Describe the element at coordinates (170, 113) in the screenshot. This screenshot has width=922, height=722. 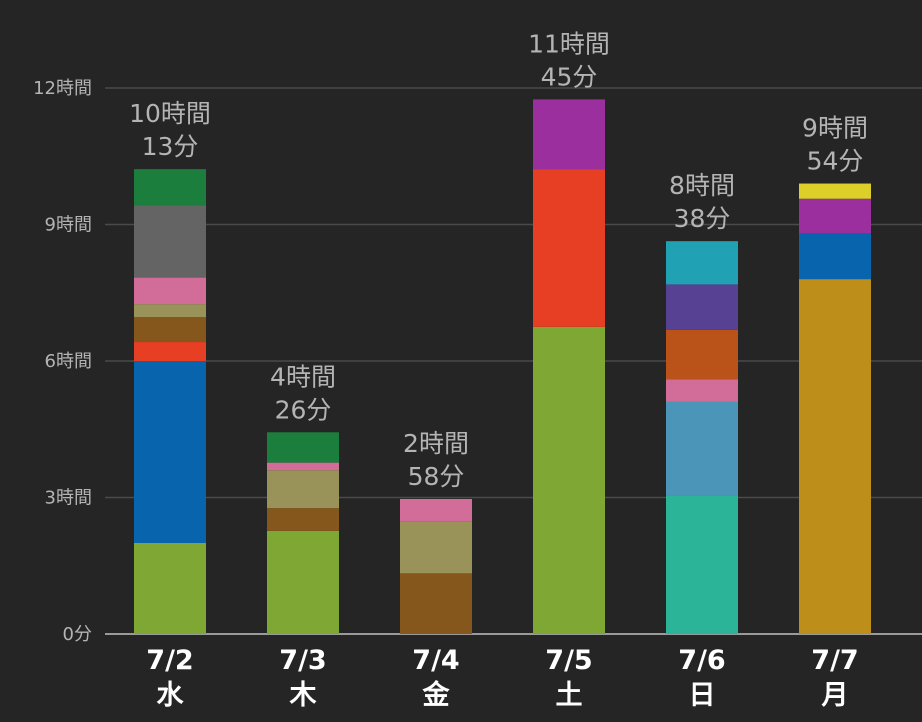
I see `bar-total-hours-label: 10時間` at that location.